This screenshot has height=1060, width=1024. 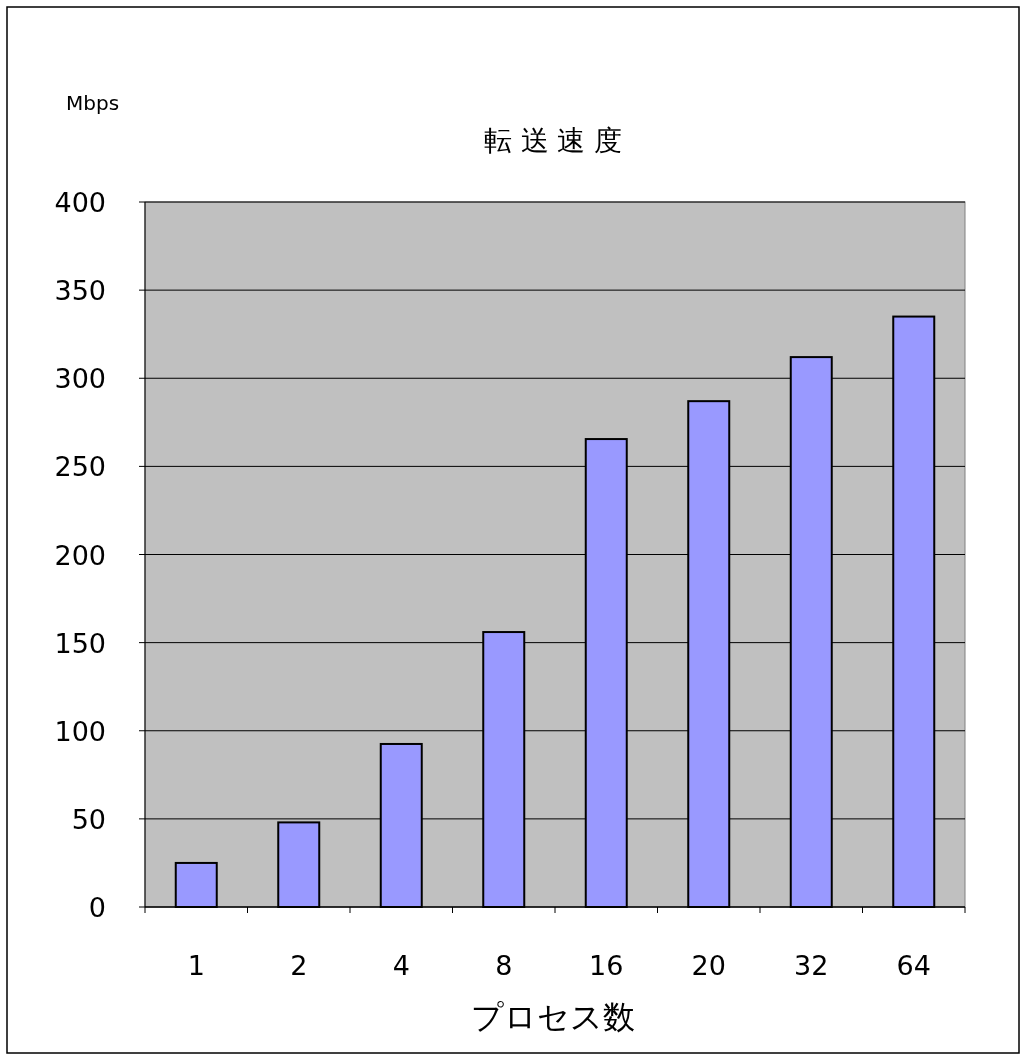 What do you see at coordinates (80, 555) in the screenshot?
I see `y-tick-label: 200` at bounding box center [80, 555].